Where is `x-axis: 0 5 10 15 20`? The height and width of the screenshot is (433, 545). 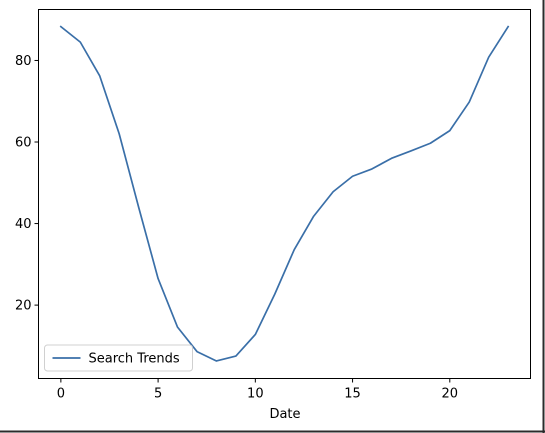 x-axis: 0 5 10 15 20 is located at coordinates (258, 390).